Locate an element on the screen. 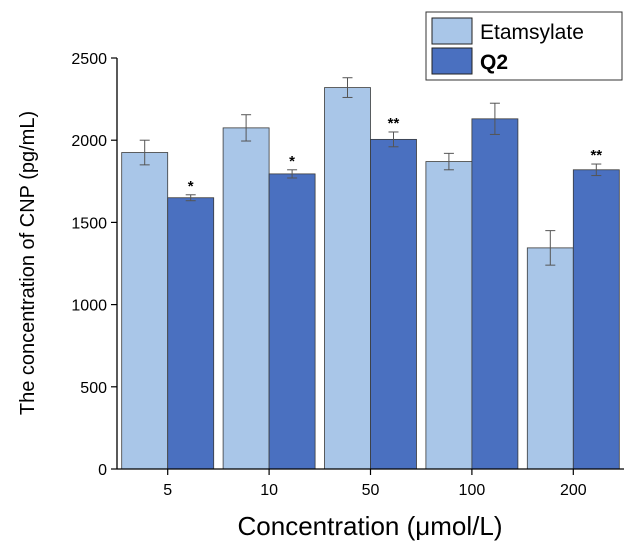 This screenshot has width=628, height=548. x-tick-label: 50 is located at coordinates (371, 490).